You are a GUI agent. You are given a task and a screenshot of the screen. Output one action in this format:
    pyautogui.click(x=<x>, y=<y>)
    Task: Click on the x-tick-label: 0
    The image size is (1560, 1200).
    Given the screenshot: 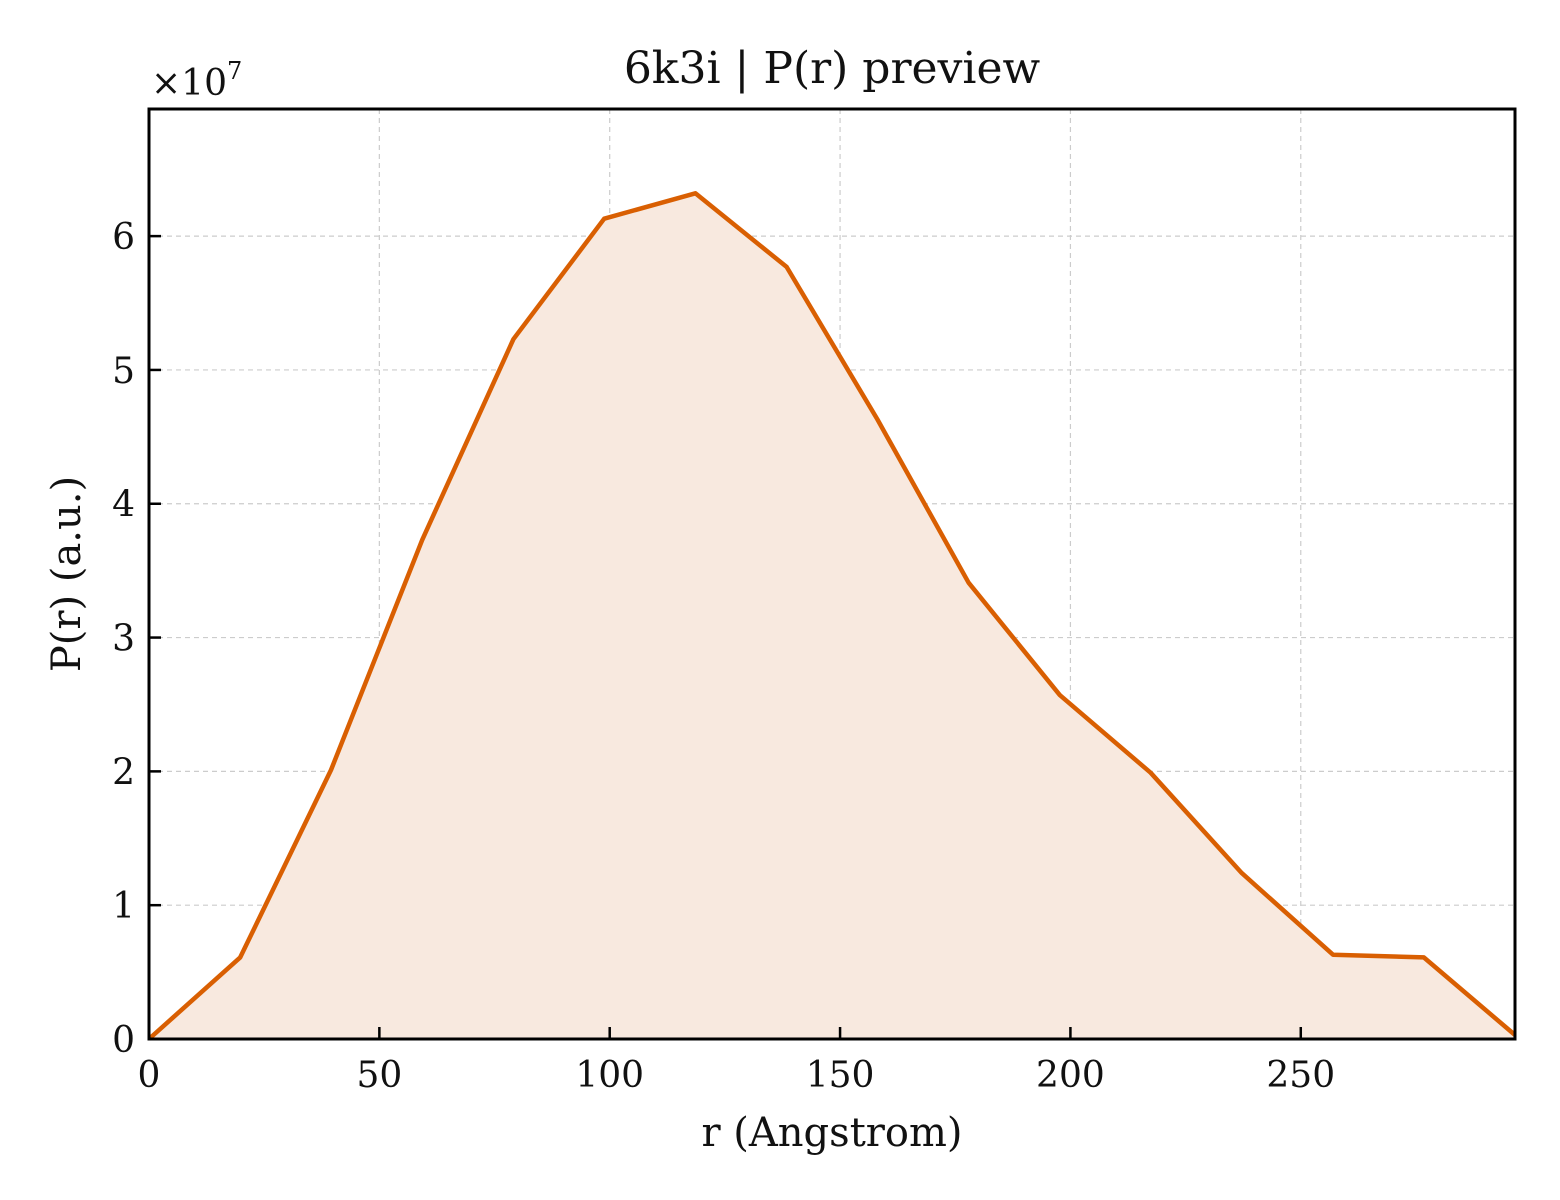 What is the action you would take?
    pyautogui.click(x=149, y=1075)
    